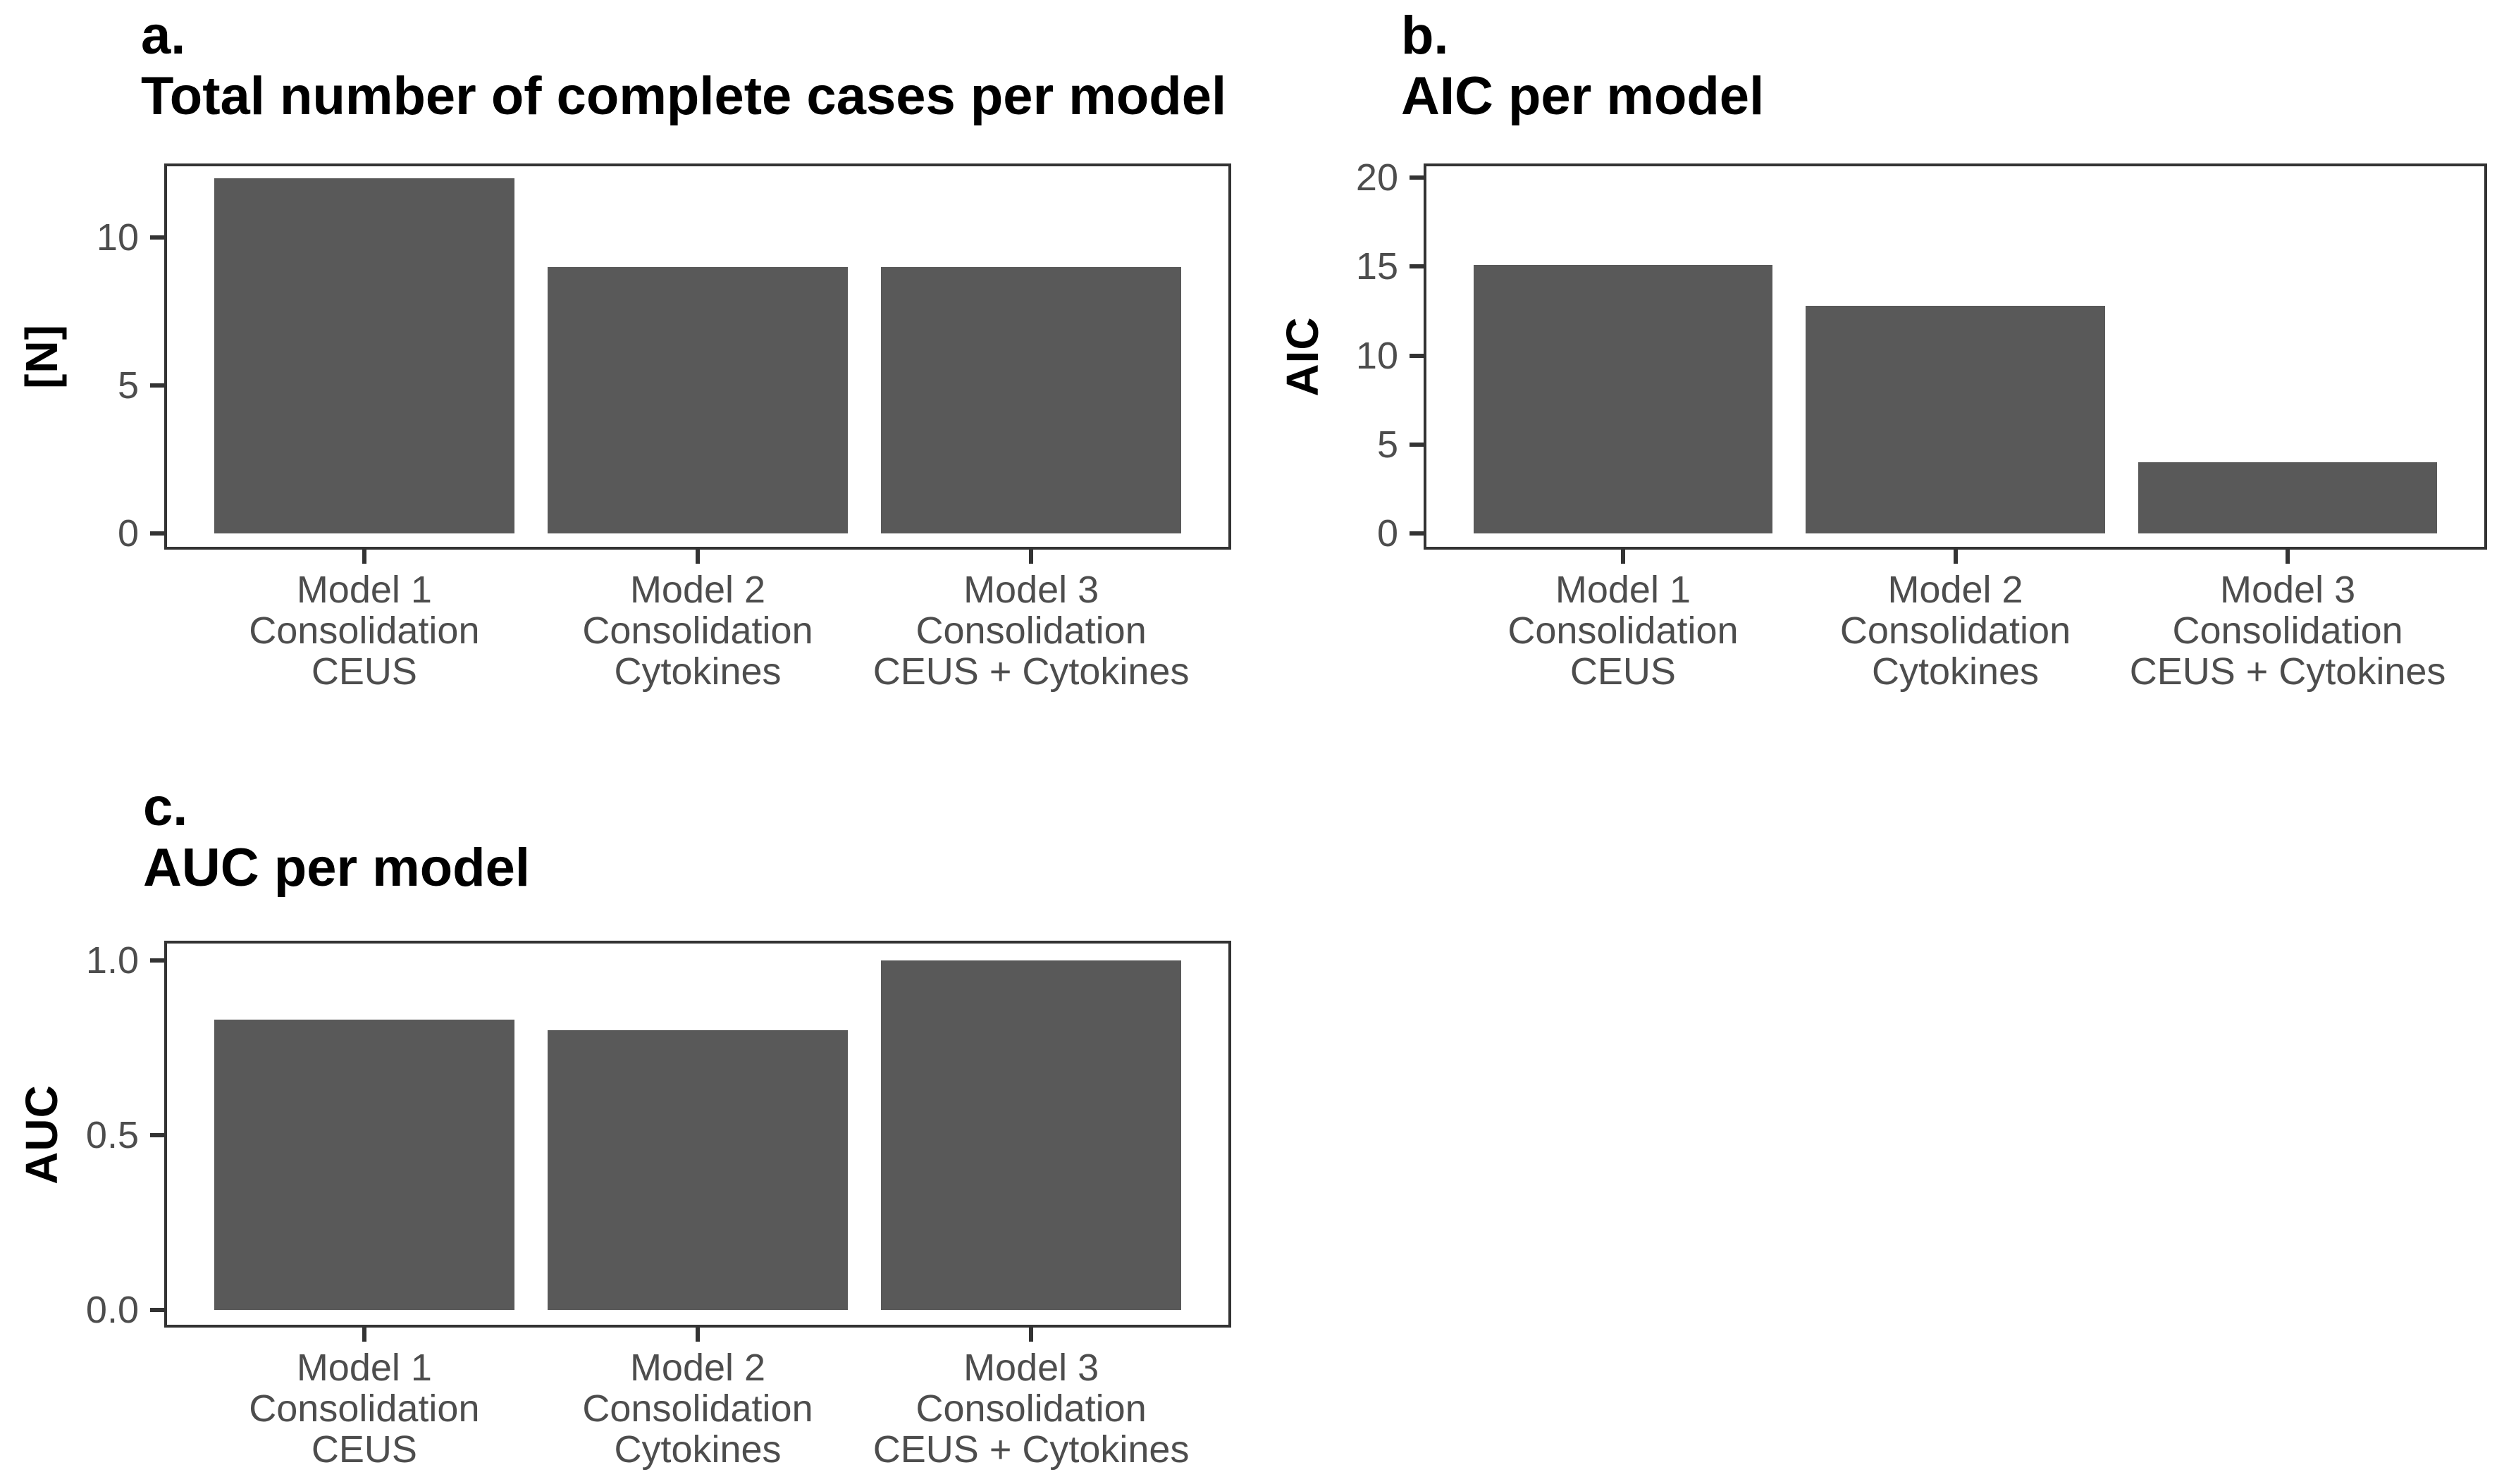 This screenshot has width=2504, height=1484. I want to click on y-tick-label: 15, so click(1377, 266).